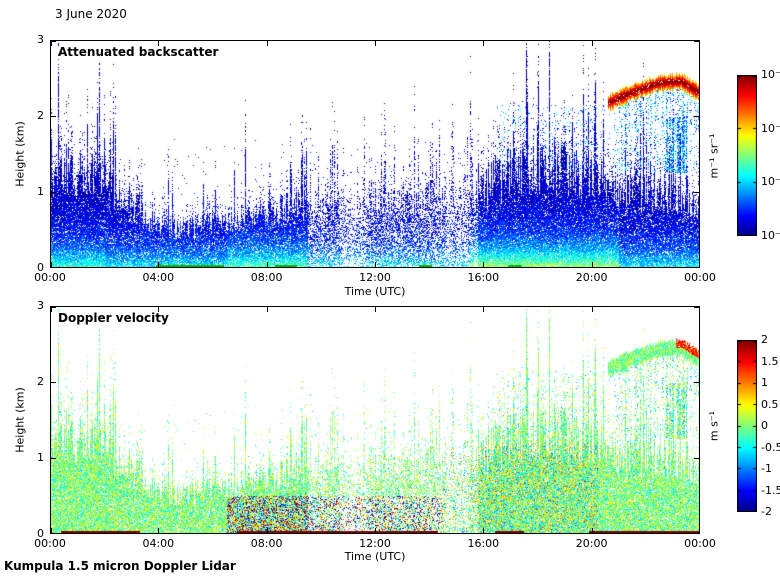 The width and height of the screenshot is (780, 580). Describe the element at coordinates (764, 339) in the screenshot. I see `colorbar-tick-label: 2` at that location.